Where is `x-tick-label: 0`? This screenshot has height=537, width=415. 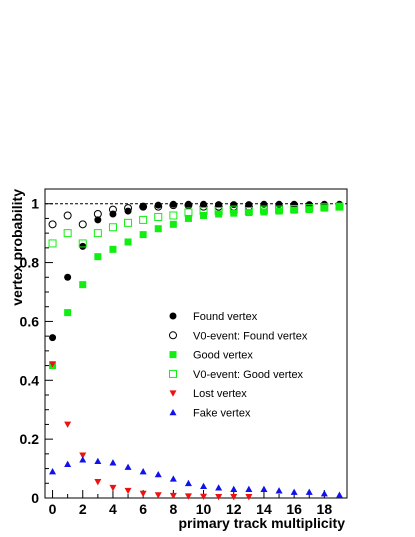 x-tick-label: 0 is located at coordinates (53, 509).